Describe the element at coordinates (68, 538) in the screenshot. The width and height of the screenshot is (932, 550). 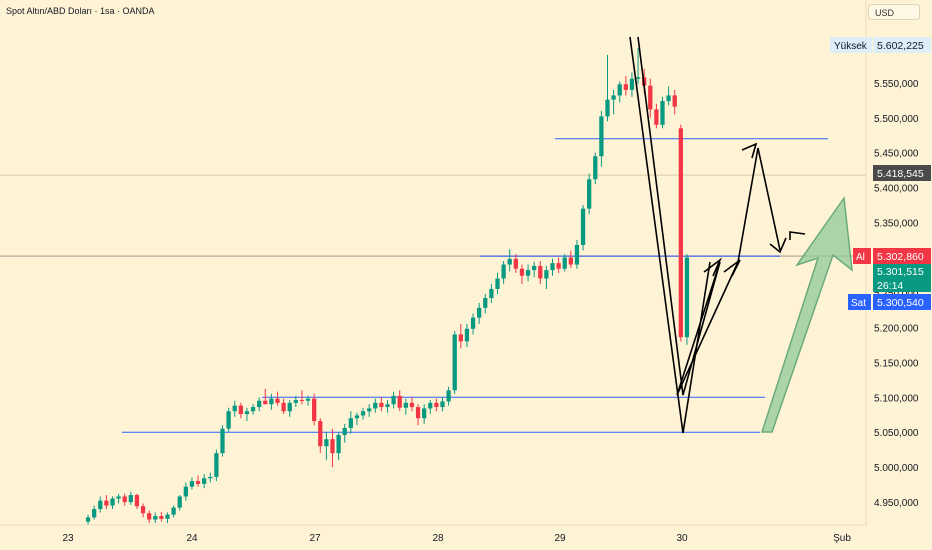
I see `x-tick-label: 23` at that location.